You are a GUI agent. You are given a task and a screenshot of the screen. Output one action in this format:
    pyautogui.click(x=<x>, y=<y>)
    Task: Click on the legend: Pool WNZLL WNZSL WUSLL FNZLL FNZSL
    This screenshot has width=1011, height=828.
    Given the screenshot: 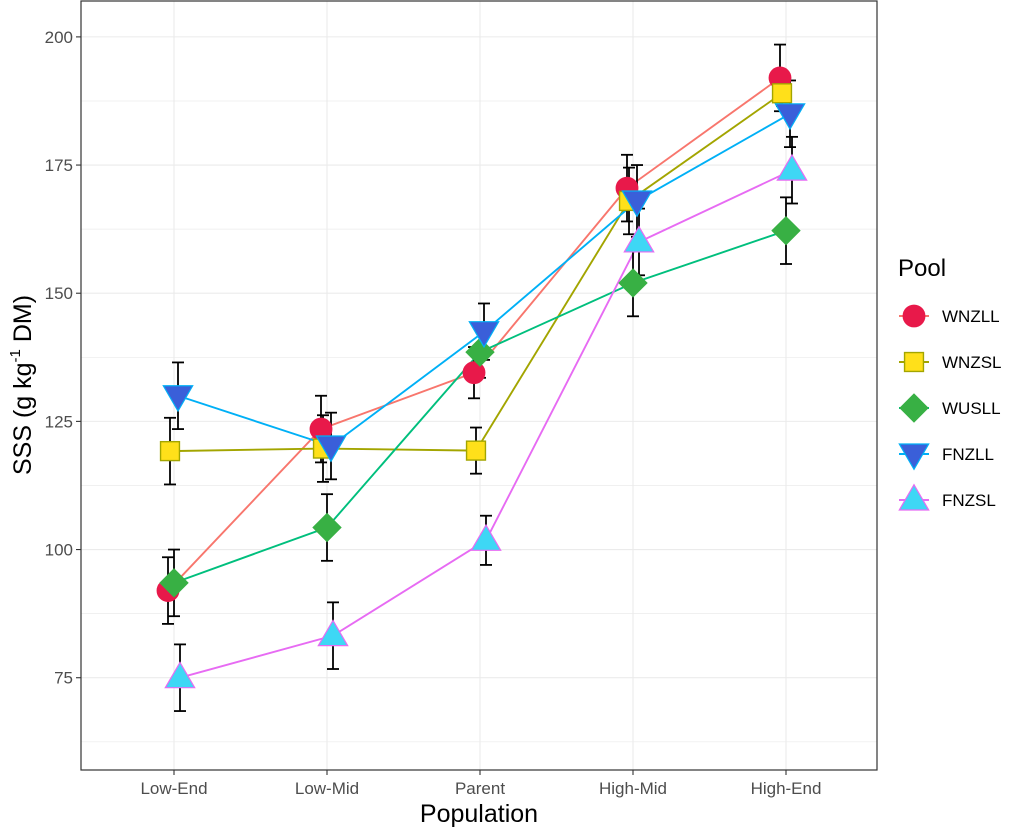 What is the action you would take?
    pyautogui.click(x=950, y=383)
    